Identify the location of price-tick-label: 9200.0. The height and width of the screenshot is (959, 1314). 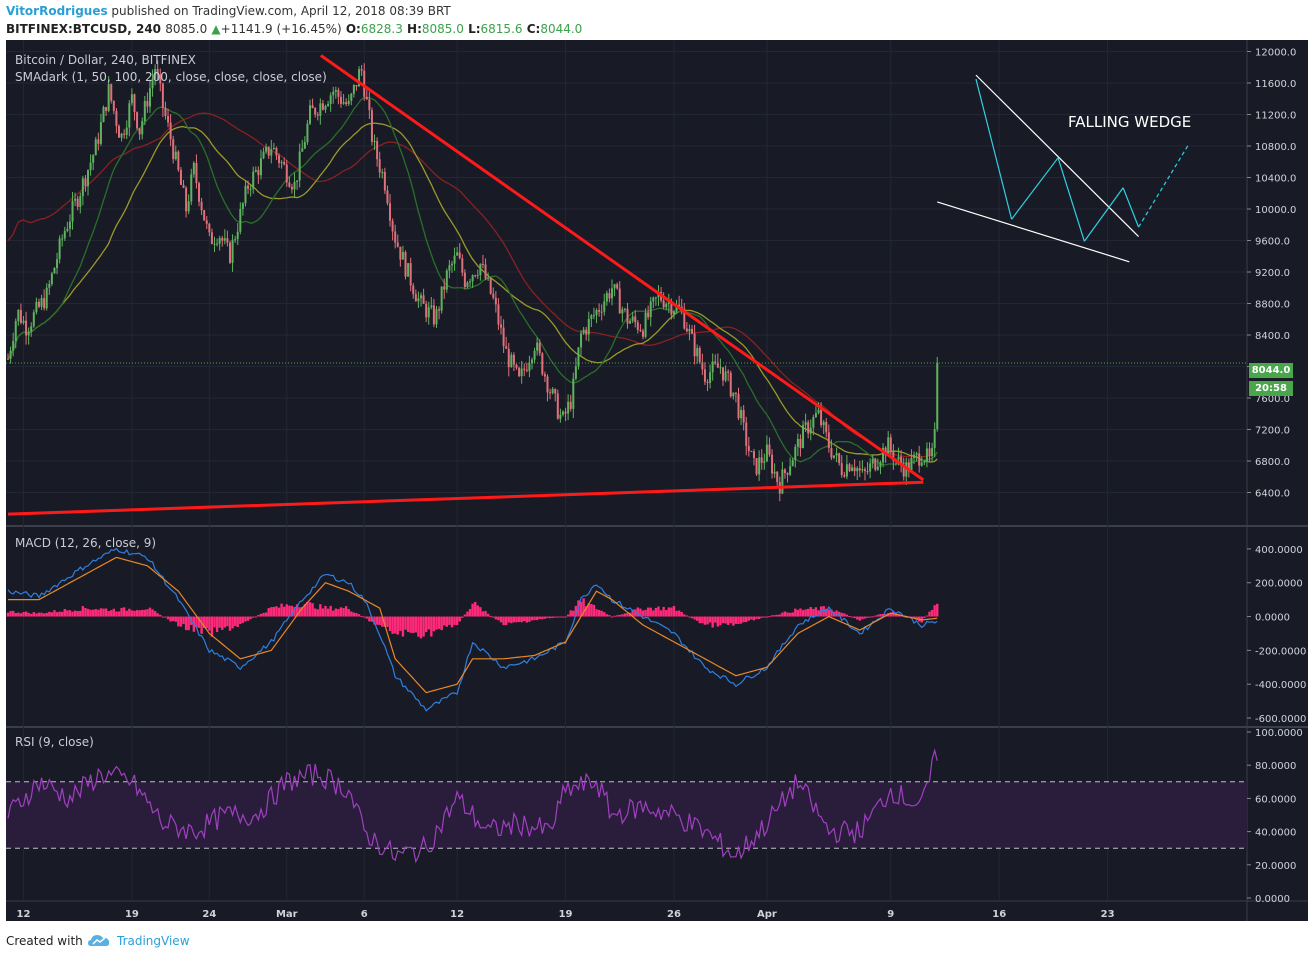
(1272, 273).